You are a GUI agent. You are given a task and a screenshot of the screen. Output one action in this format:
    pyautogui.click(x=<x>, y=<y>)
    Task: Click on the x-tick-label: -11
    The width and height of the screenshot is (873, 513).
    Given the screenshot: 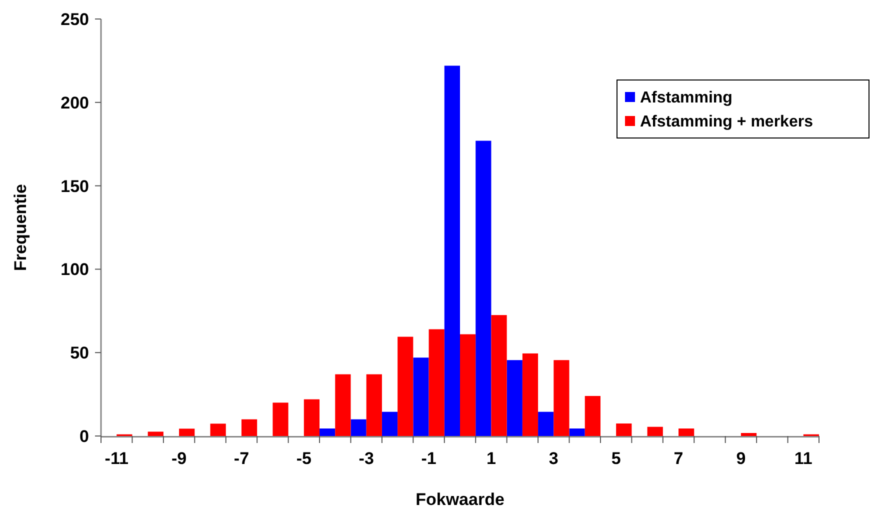 What is the action you would take?
    pyautogui.click(x=116, y=458)
    